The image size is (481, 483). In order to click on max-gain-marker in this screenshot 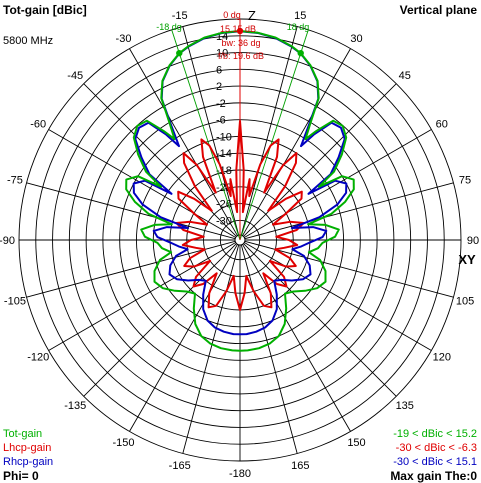, I will do `click(240, 31)`.